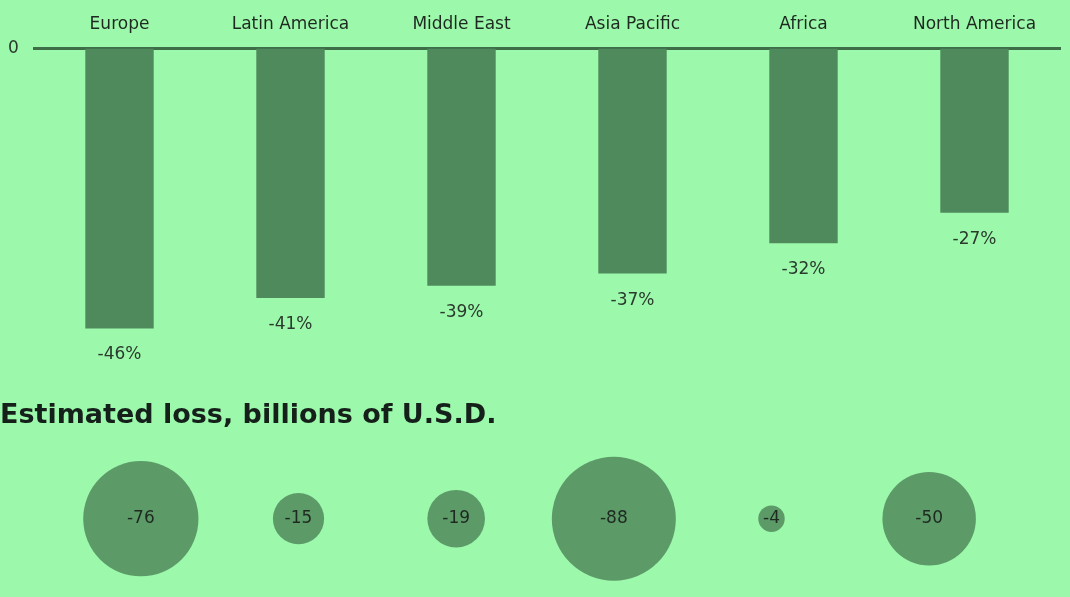 The width and height of the screenshot is (1070, 597). I want to click on data-label: -32%, so click(803, 268).